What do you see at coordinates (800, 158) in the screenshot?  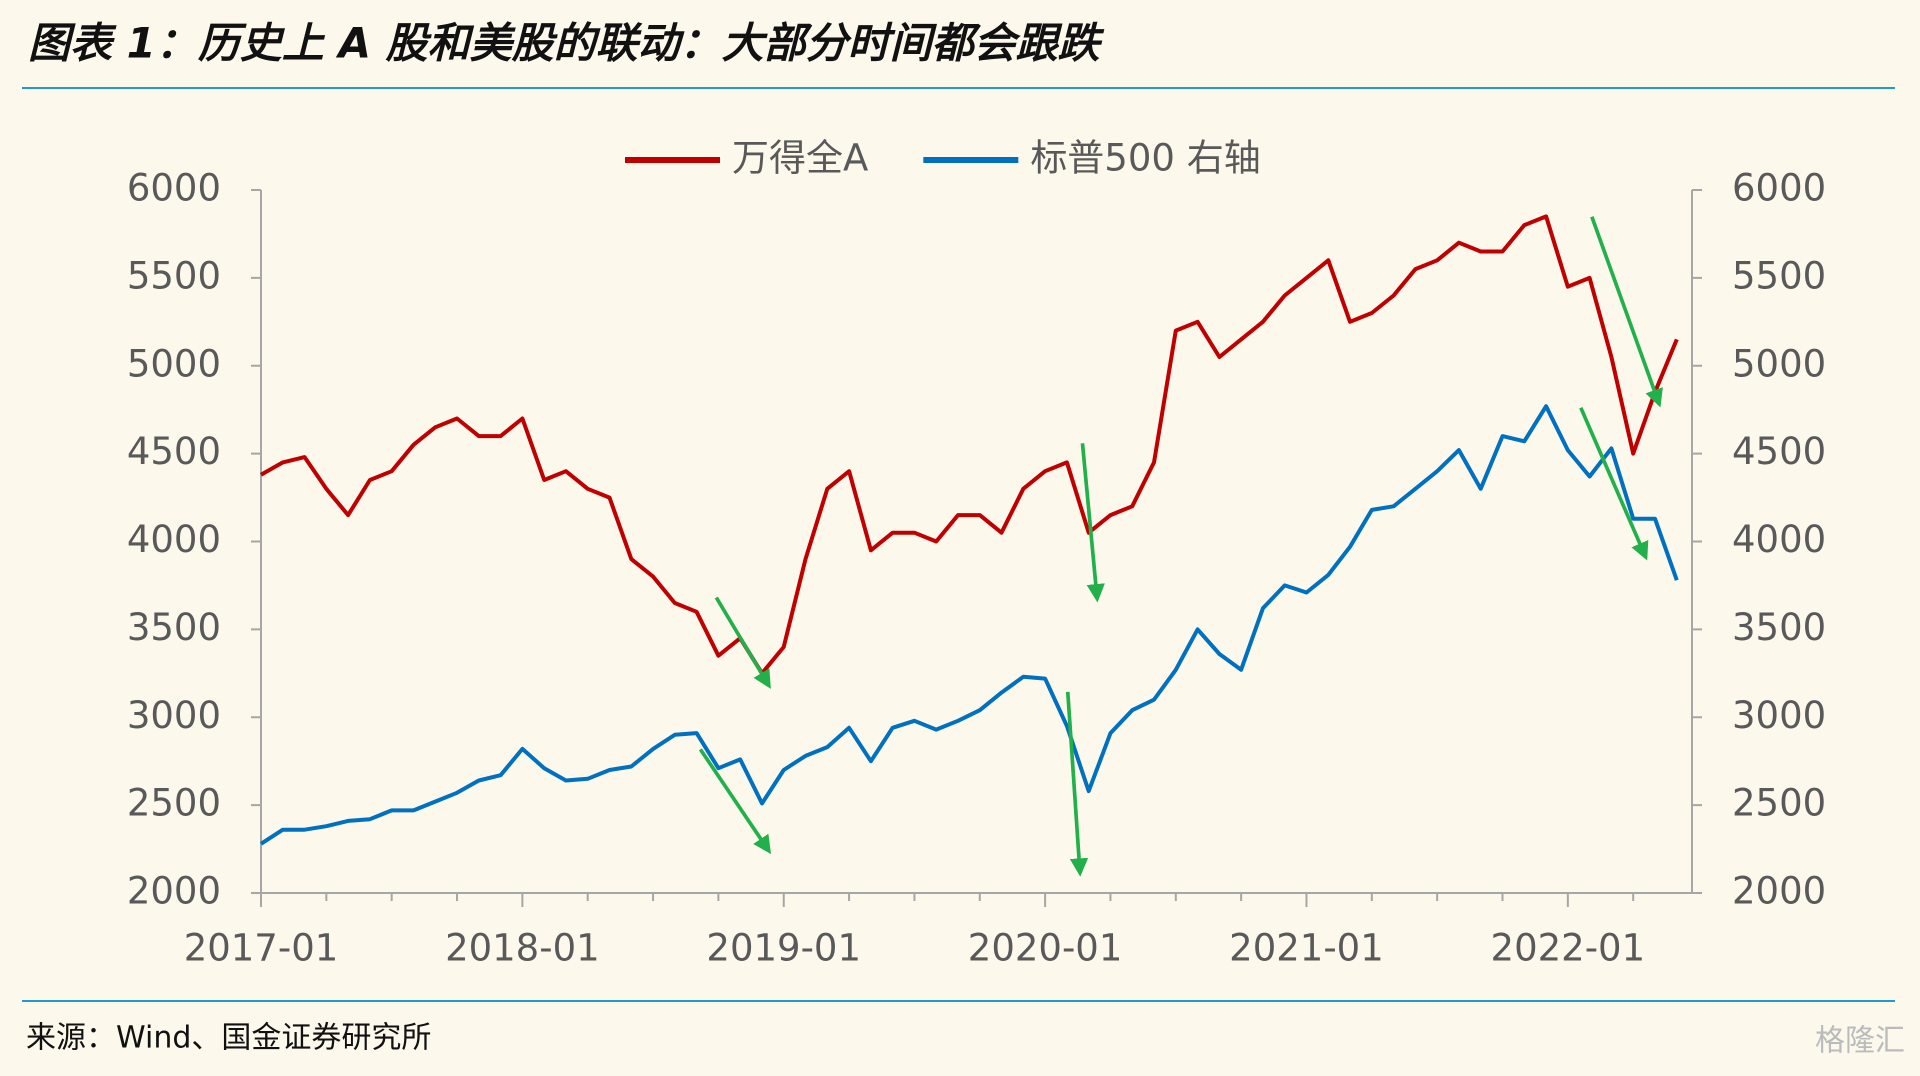 I see `legend-label: 万得全A` at bounding box center [800, 158].